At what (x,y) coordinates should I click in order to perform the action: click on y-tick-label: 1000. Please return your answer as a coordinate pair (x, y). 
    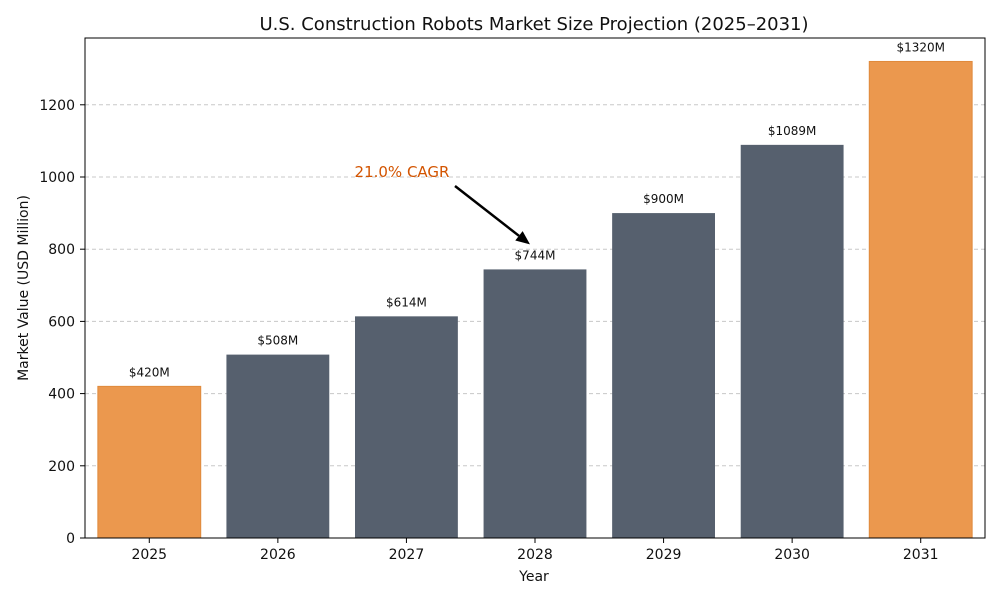
    Looking at the image, I should click on (57, 178).